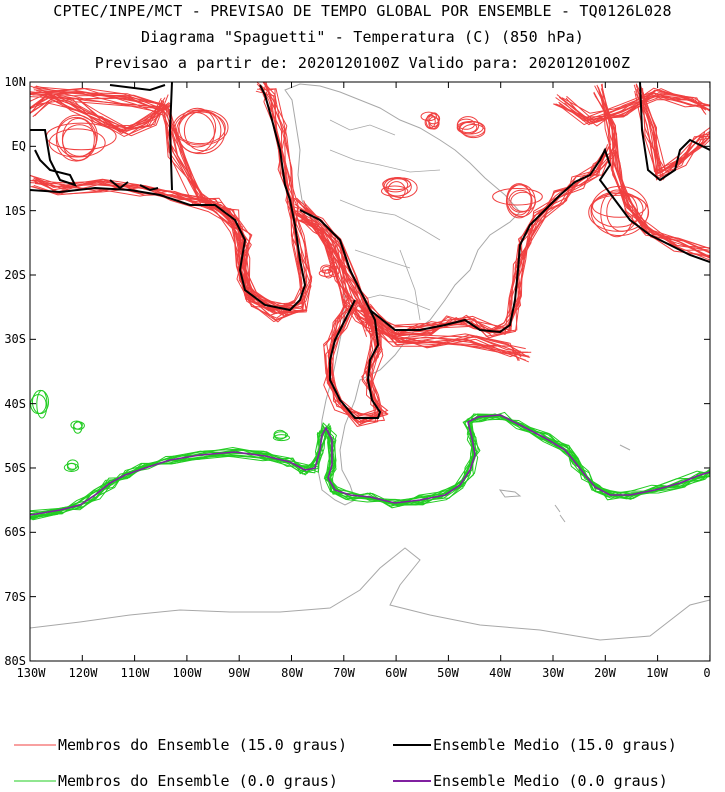 Image resolution: width=725 pixels, height=792 pixels. Describe the element at coordinates (15, 275) in the screenshot. I see `lat-label: 20S` at that location.